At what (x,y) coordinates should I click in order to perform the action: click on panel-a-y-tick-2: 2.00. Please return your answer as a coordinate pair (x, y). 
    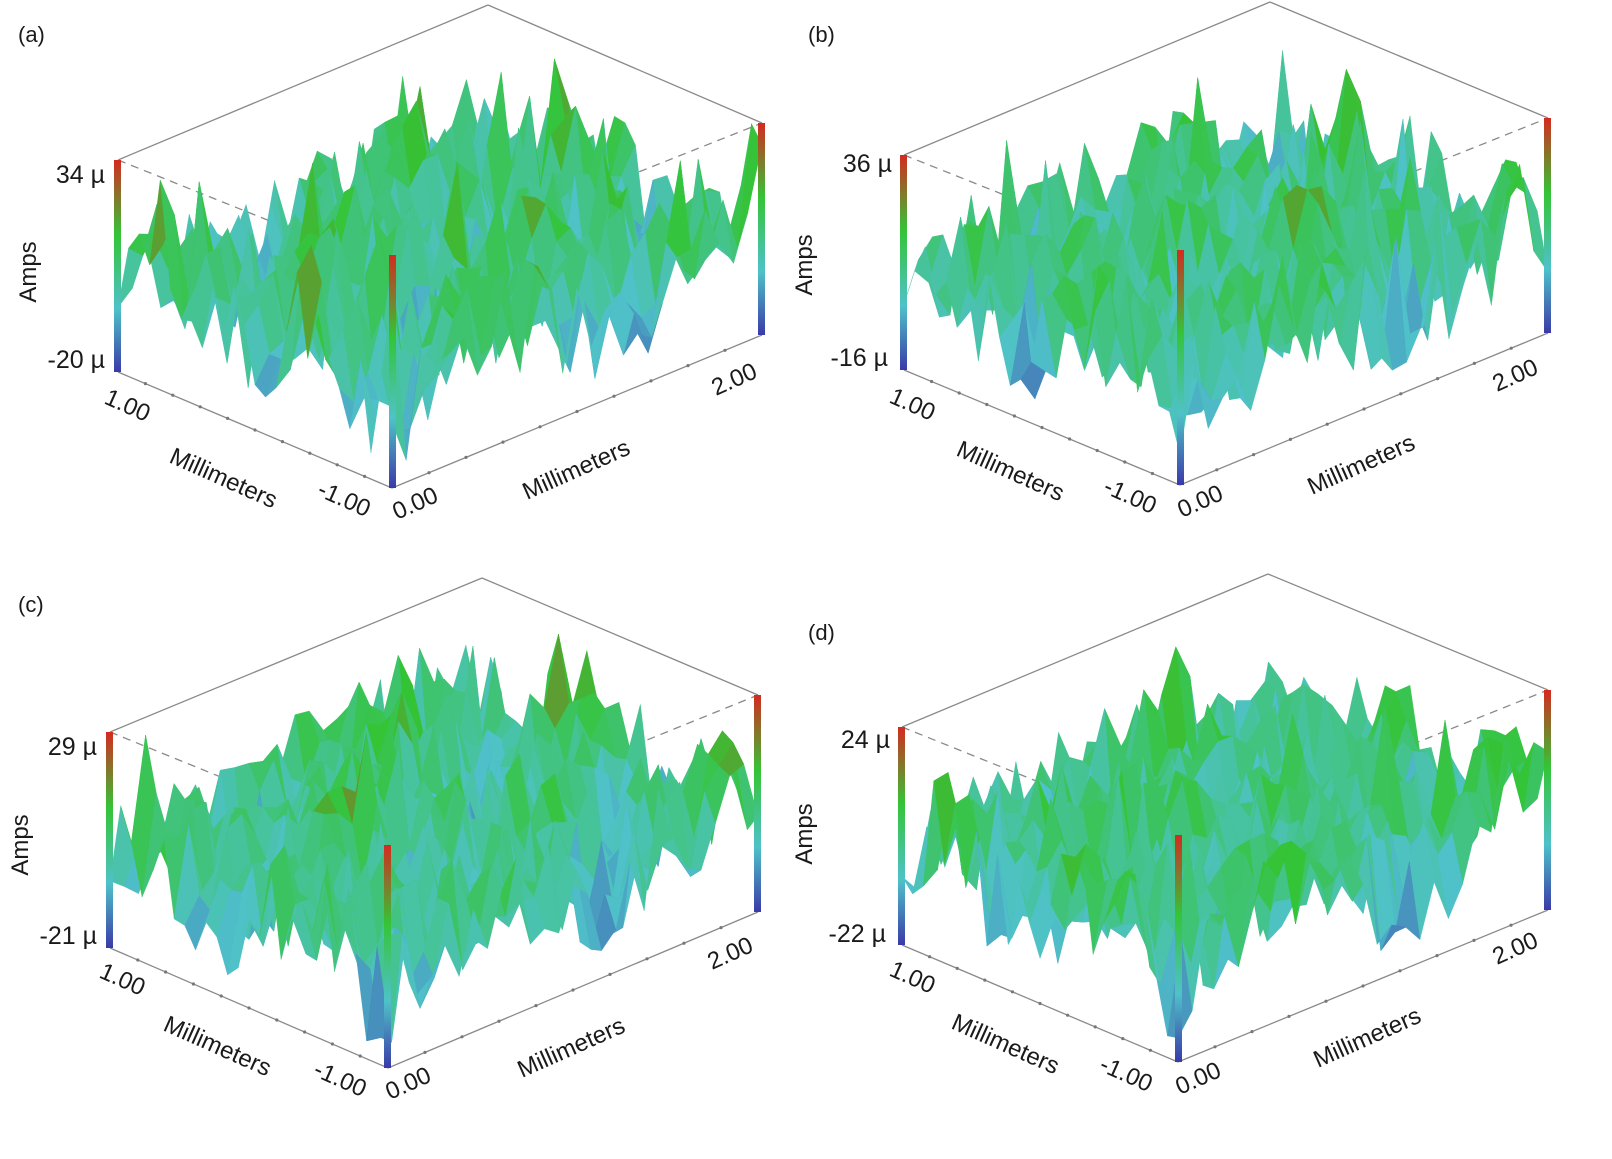
    Looking at the image, I should click on (734, 380).